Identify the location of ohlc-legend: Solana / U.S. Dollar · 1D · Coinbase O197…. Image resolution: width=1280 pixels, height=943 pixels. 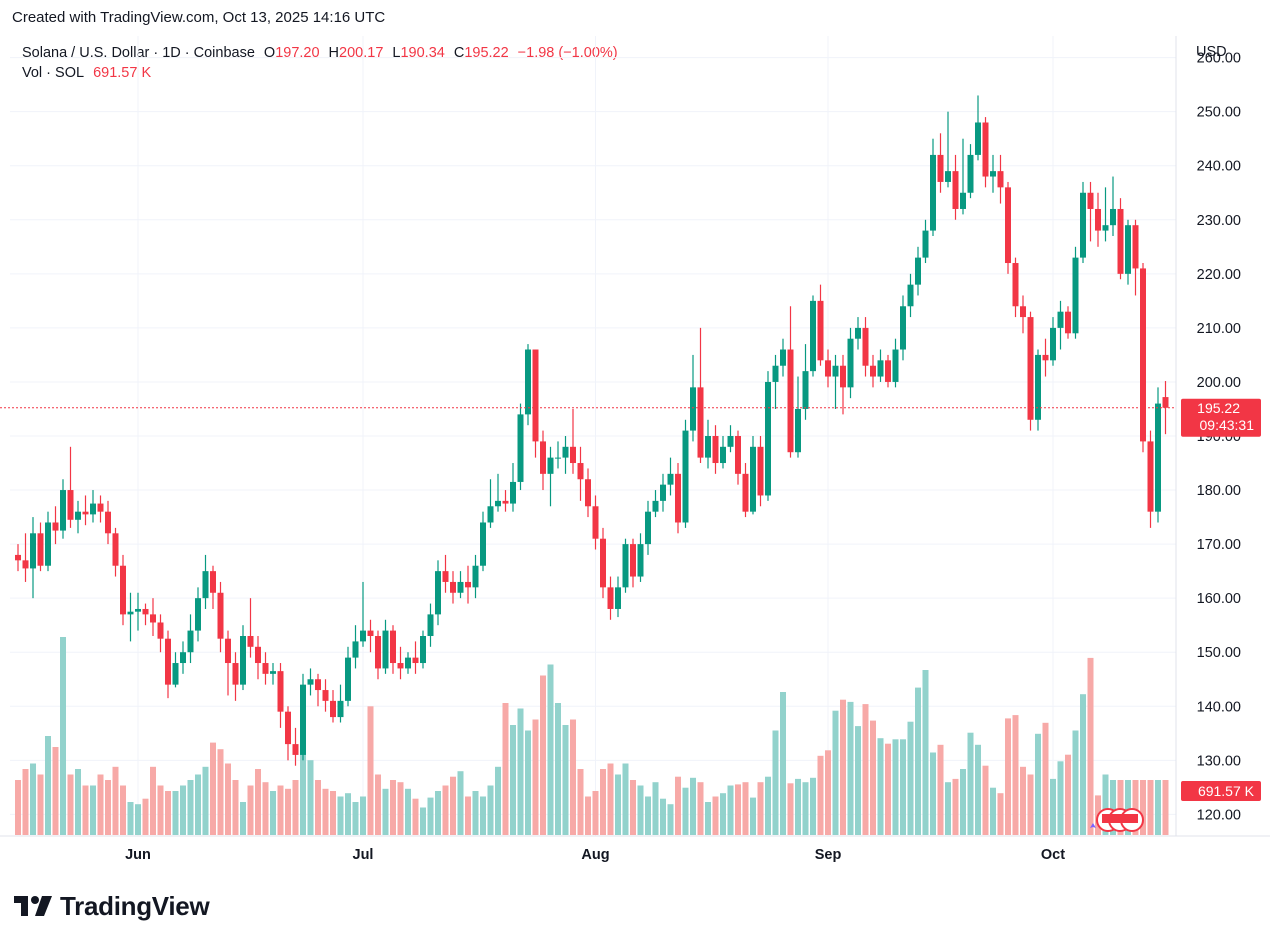
(320, 63).